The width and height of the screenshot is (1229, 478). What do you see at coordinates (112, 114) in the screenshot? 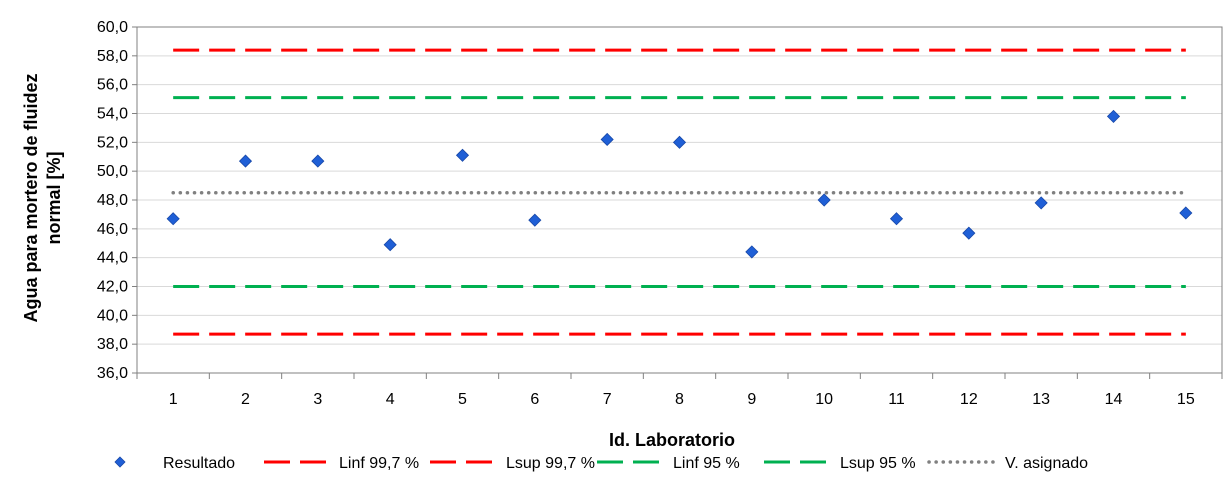
I see `y-tick-label: 54,0` at bounding box center [112, 114].